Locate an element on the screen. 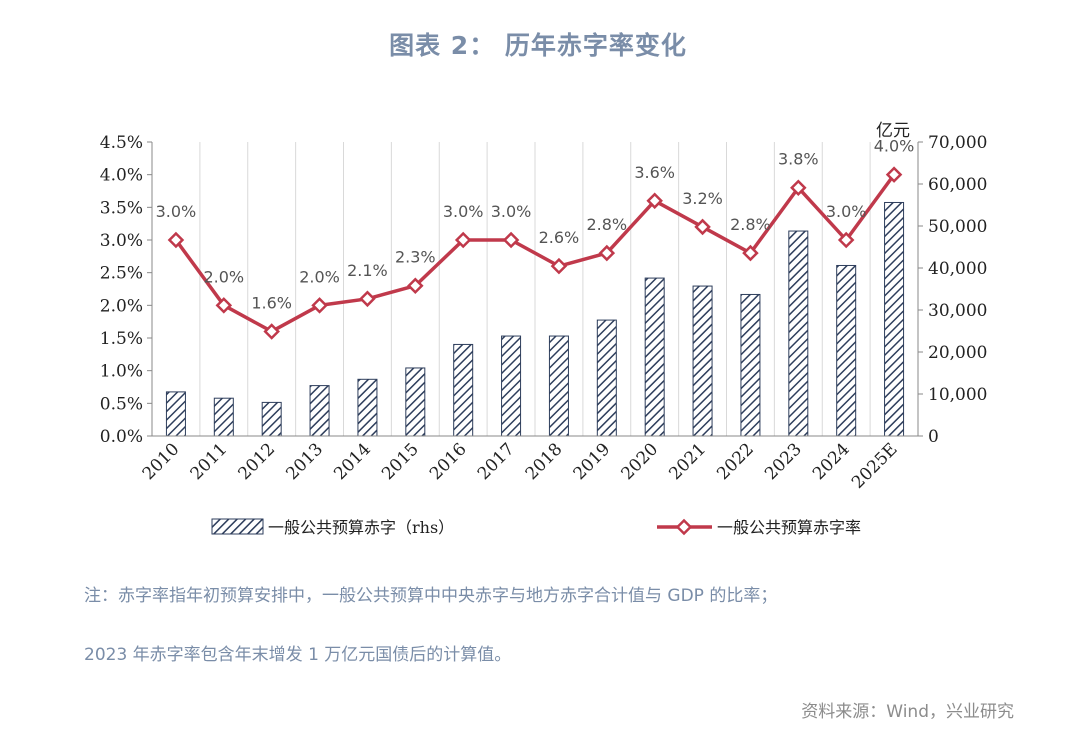  right-tick-label: 40,000 is located at coordinates (957, 269).